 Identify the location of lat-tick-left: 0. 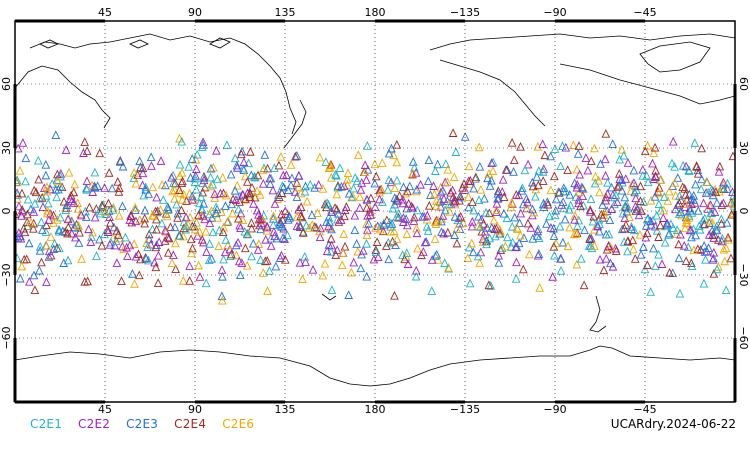
(6, 211).